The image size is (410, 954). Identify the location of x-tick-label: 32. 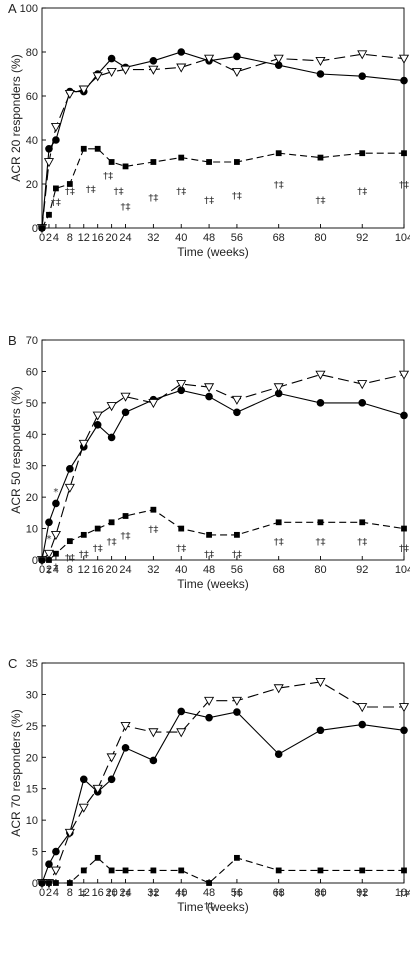
(153, 238).